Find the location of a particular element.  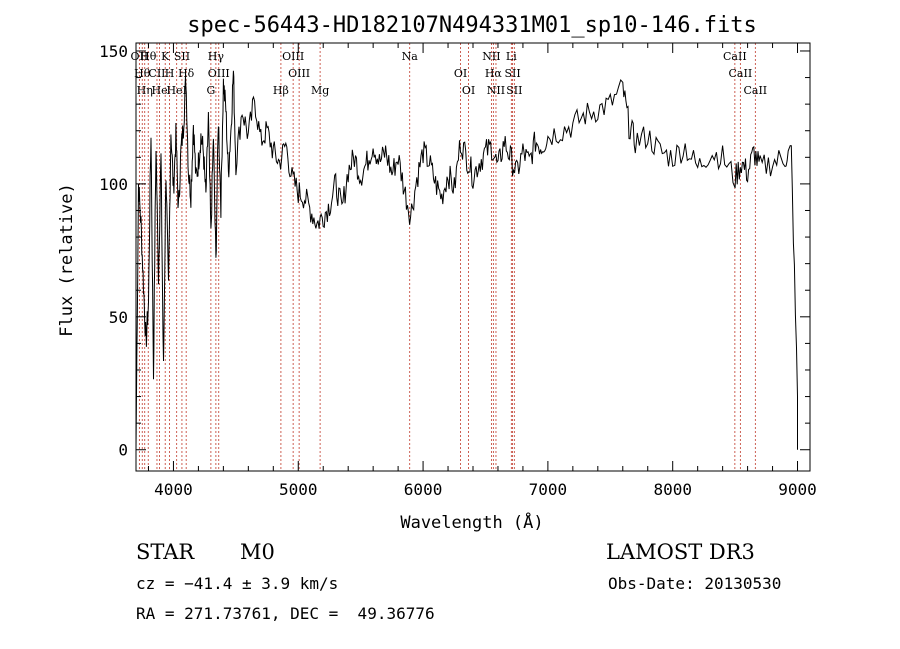

line-marker-label: Li is located at coordinates (511, 56).